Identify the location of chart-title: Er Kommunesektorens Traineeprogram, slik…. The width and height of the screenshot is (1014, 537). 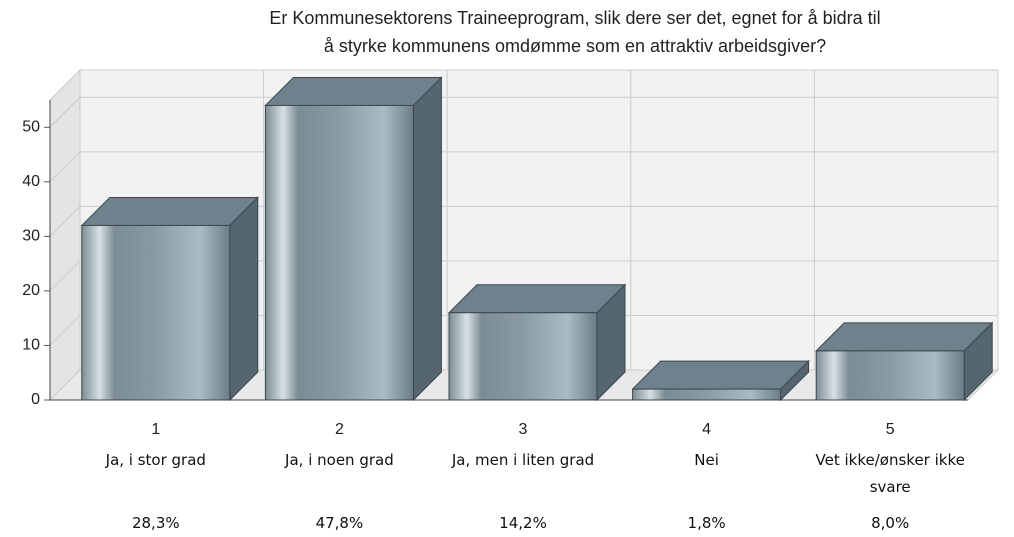
(575, 18).